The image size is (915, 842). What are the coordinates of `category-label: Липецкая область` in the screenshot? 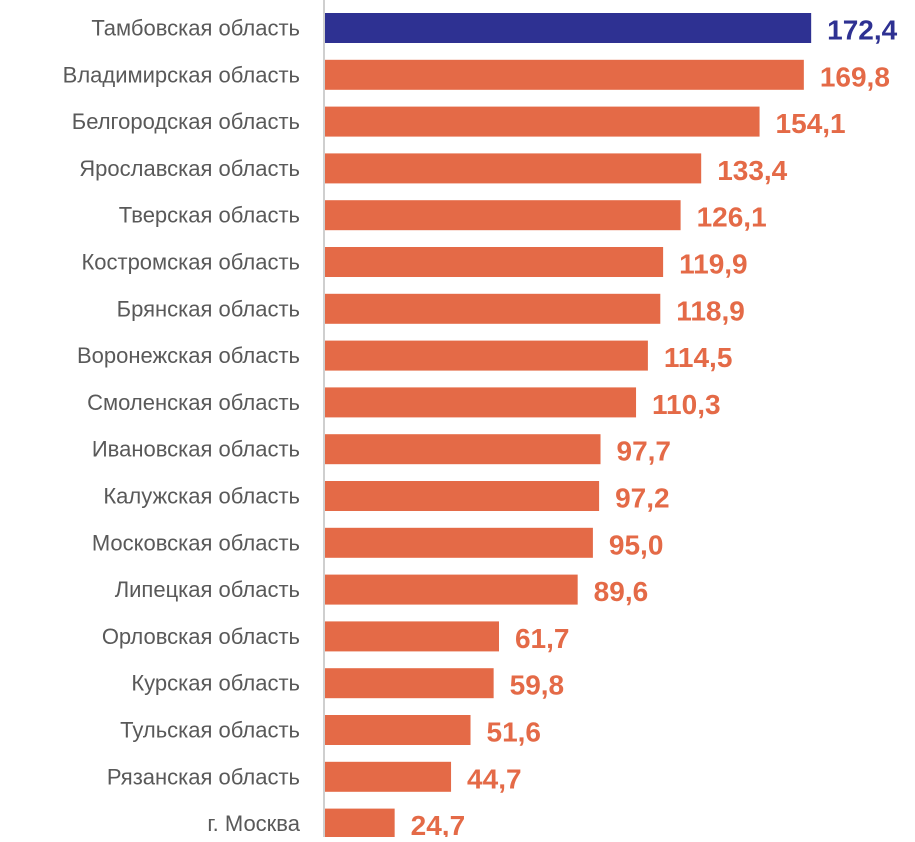 It's located at (207, 589).